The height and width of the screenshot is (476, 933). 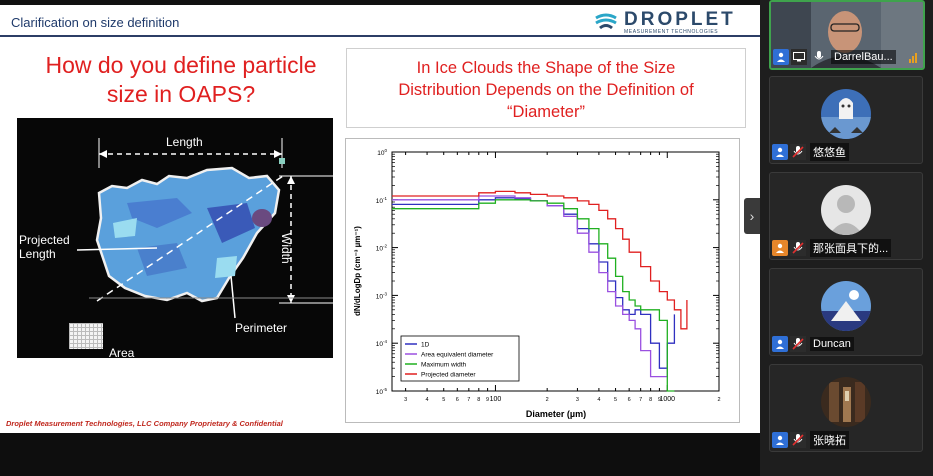 What do you see at coordinates (86, 336) in the screenshot?
I see `area-grid` at bounding box center [86, 336].